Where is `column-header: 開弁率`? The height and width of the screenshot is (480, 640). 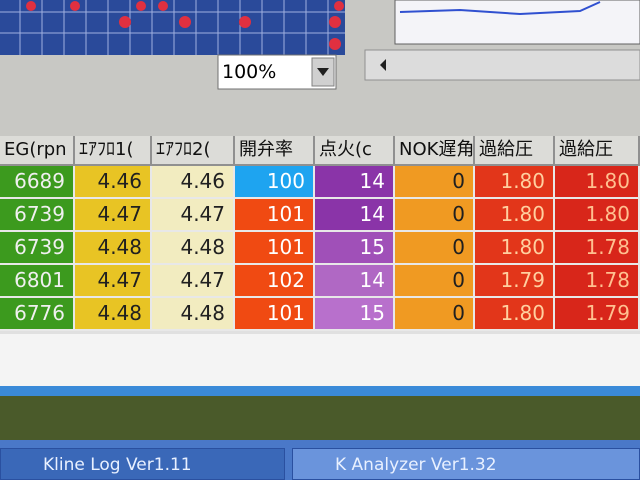
column-header: 開弁率 is located at coordinates (275, 151).